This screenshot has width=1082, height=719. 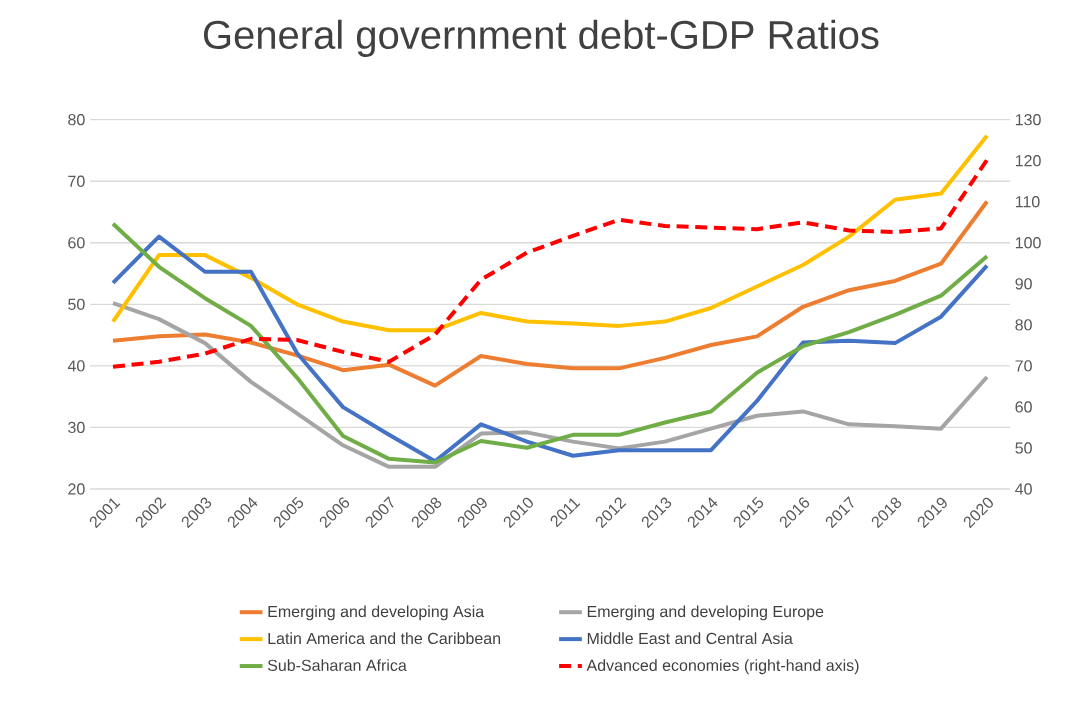 What do you see at coordinates (690, 638) in the screenshot?
I see `legend-label: Middle East and Central Asia` at bounding box center [690, 638].